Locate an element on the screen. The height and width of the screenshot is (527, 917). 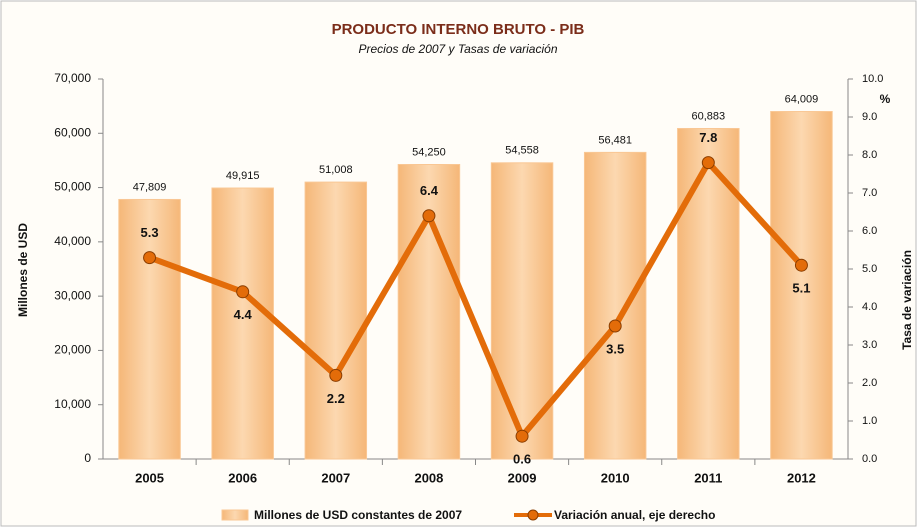
y-tick-label: 70,000 is located at coordinates (72, 78).